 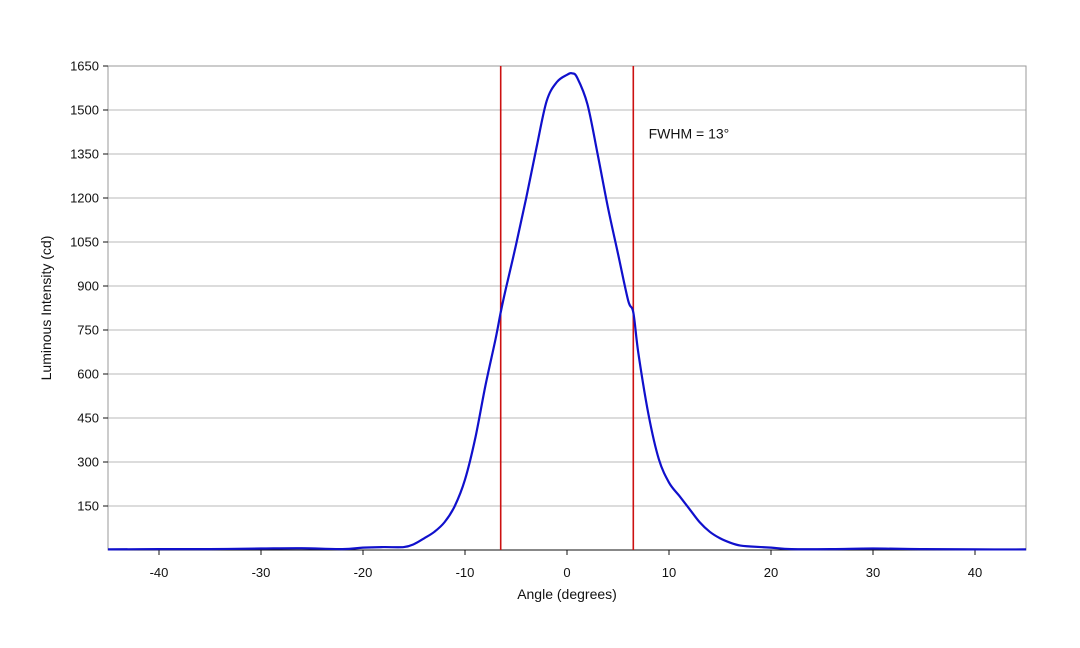 What do you see at coordinates (566, 572) in the screenshot?
I see `x-tick-label: 0` at bounding box center [566, 572].